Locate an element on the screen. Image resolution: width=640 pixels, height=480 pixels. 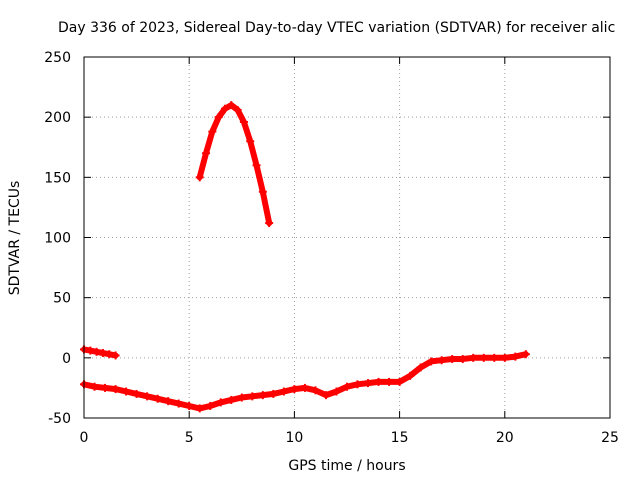
y-axis-label: SDTVAR / TECUs is located at coordinates (15, 238).